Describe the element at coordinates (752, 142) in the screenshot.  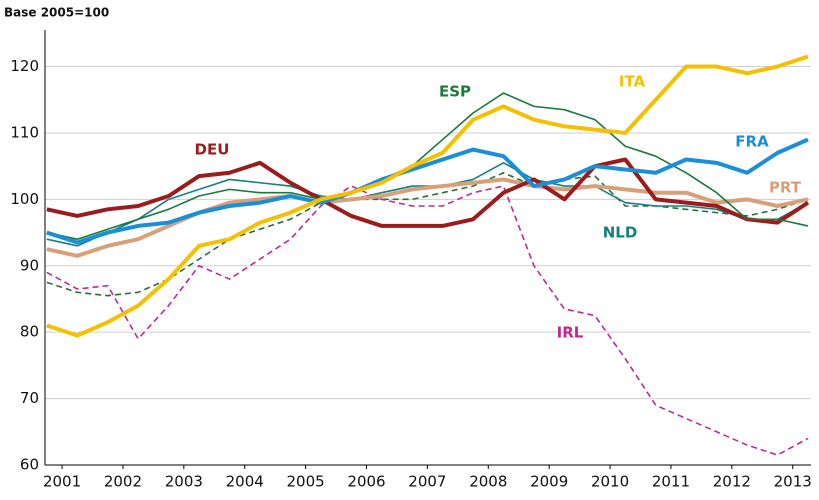
I see `series-label: FRA` at that location.